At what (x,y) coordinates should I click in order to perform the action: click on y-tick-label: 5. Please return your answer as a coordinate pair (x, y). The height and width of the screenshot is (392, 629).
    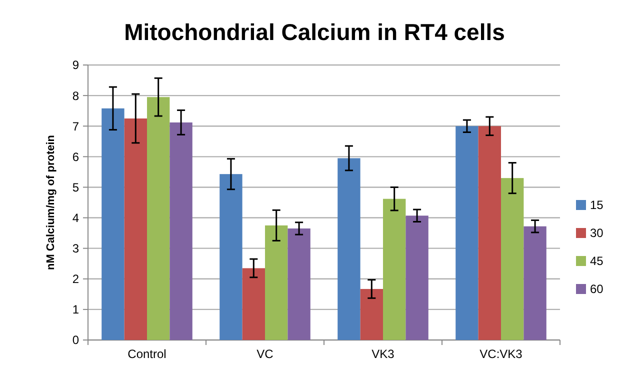
    Looking at the image, I should click on (76, 187).